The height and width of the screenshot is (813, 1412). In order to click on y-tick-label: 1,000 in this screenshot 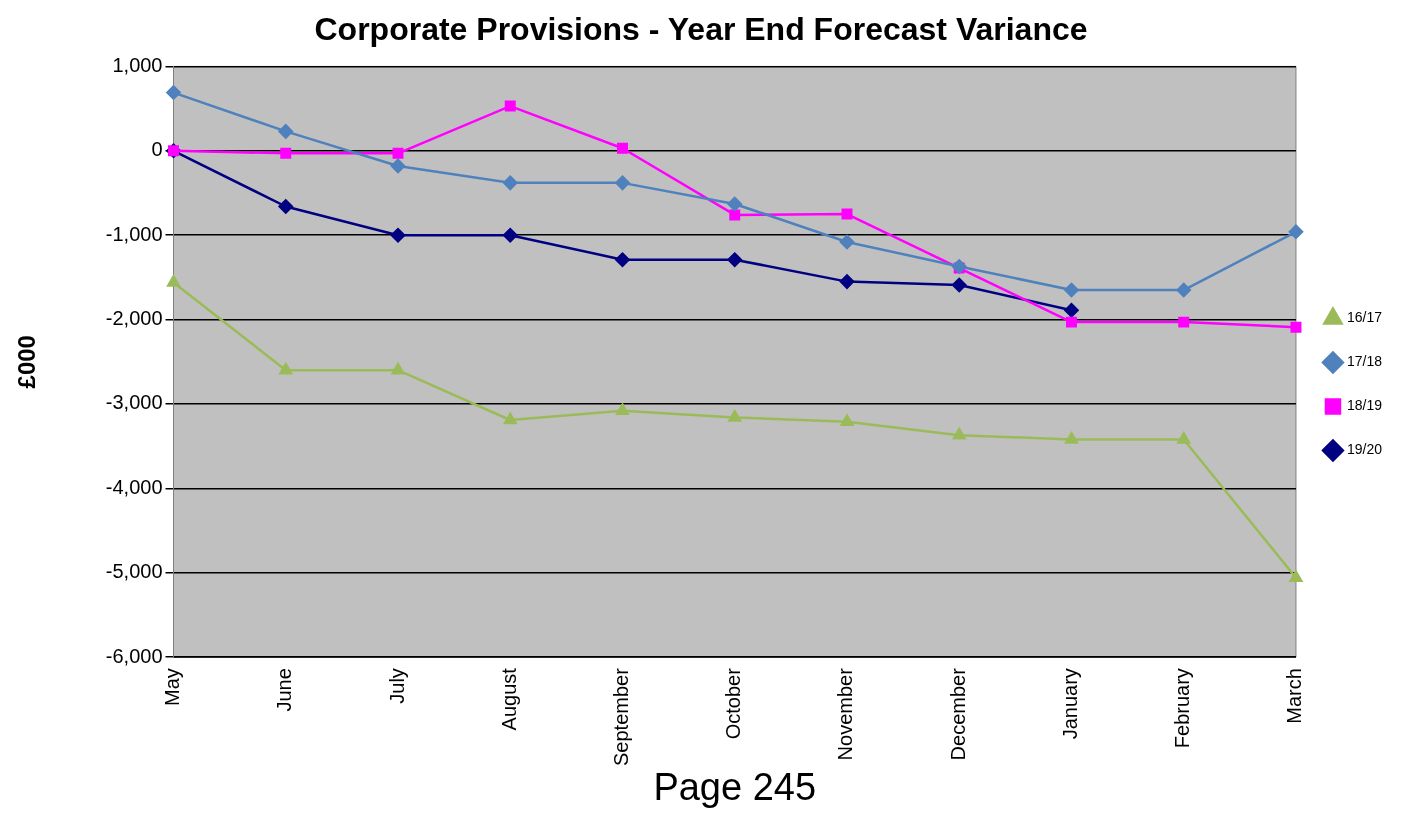, I will do `click(137, 64)`.